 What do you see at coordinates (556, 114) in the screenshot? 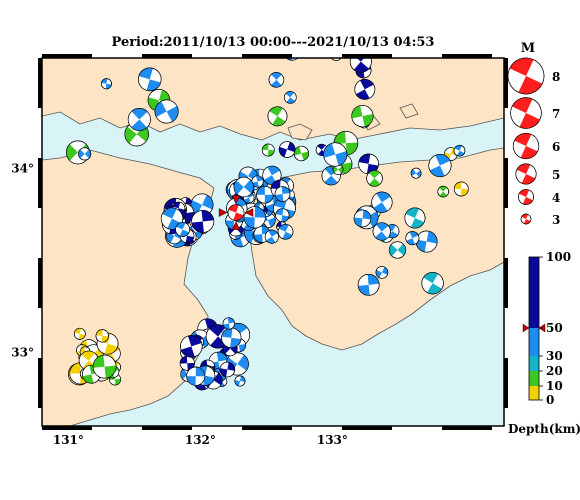
I see `magnitude-legend-label: 7` at bounding box center [556, 114].